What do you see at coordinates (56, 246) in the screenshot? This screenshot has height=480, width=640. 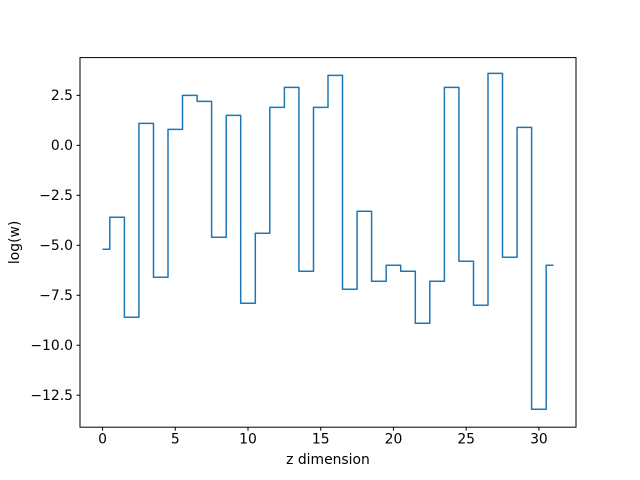 I see `y-tick-label: −5.0` at bounding box center [56, 246].